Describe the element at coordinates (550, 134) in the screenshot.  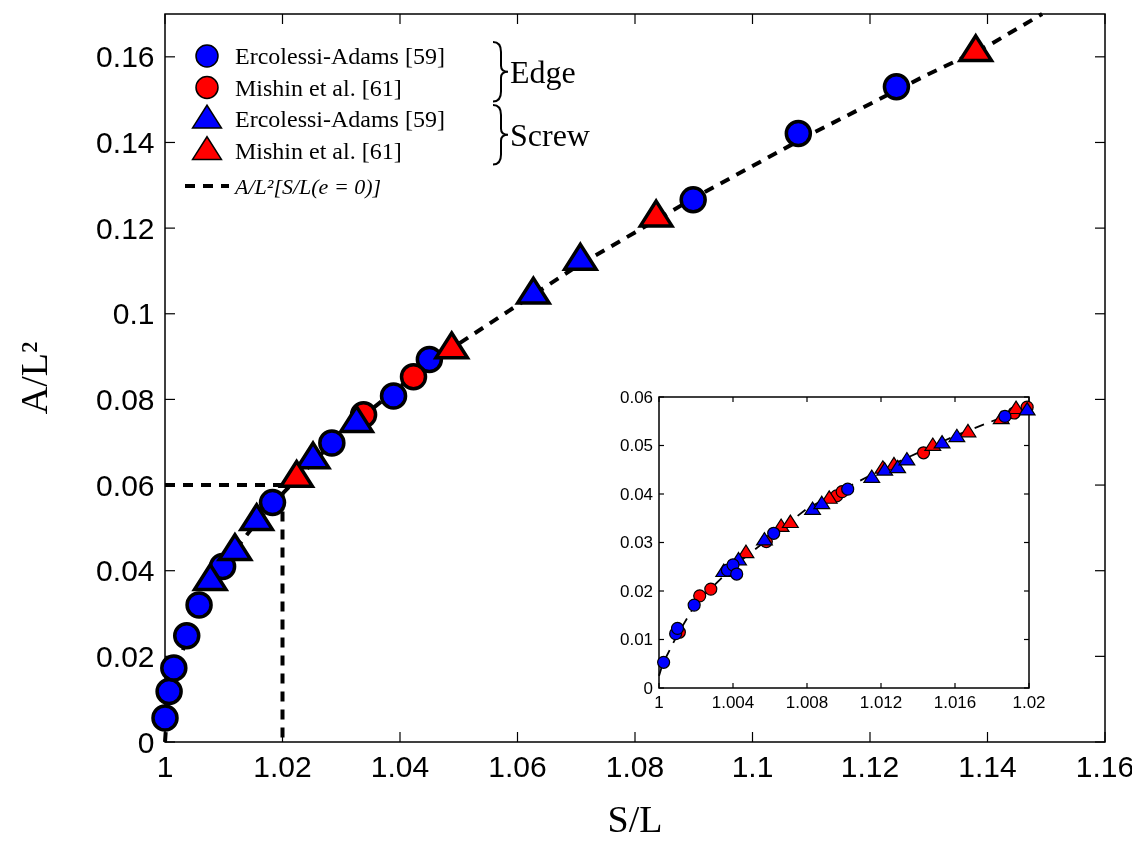
I see `annotation: Screw` at that location.